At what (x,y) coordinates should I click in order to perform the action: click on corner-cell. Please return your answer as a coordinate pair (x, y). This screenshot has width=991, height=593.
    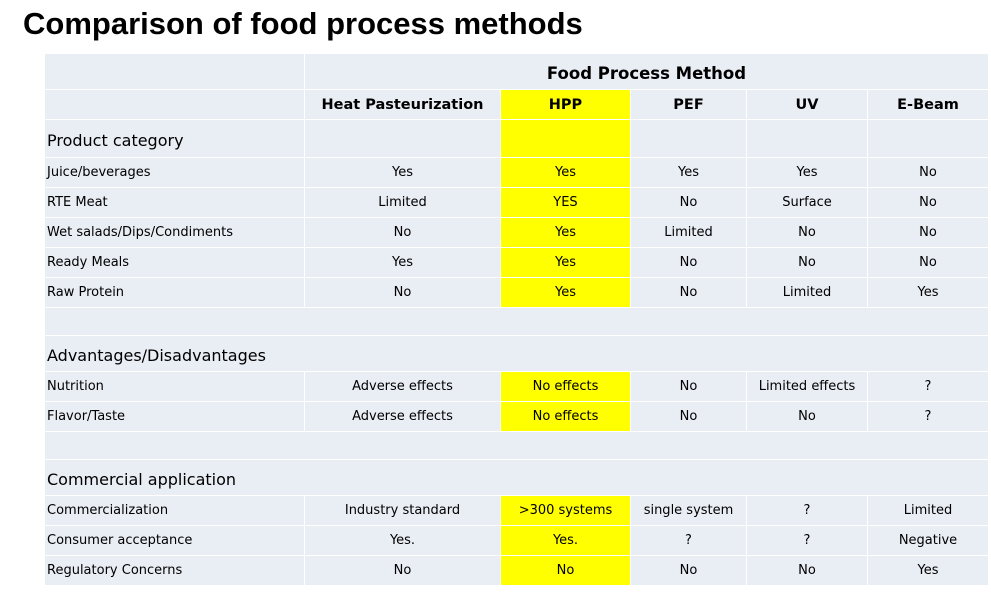
    Looking at the image, I should click on (174, 71).